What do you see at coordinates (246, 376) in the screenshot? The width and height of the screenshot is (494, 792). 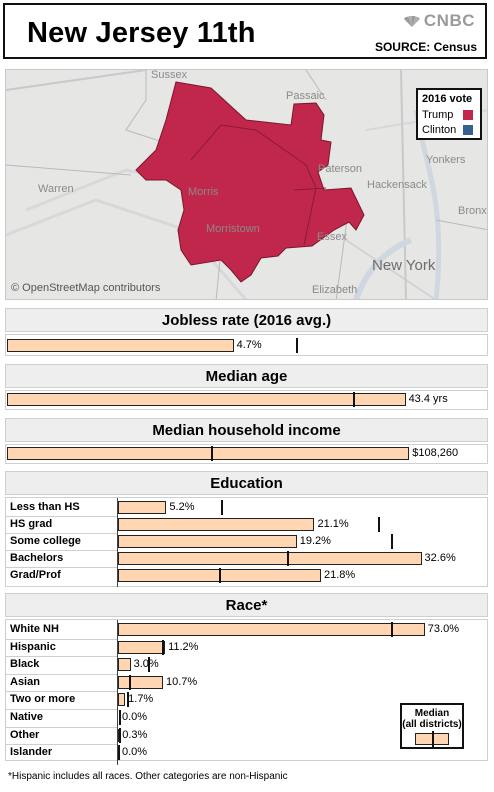 I see `section-title-age: Median age` at bounding box center [246, 376].